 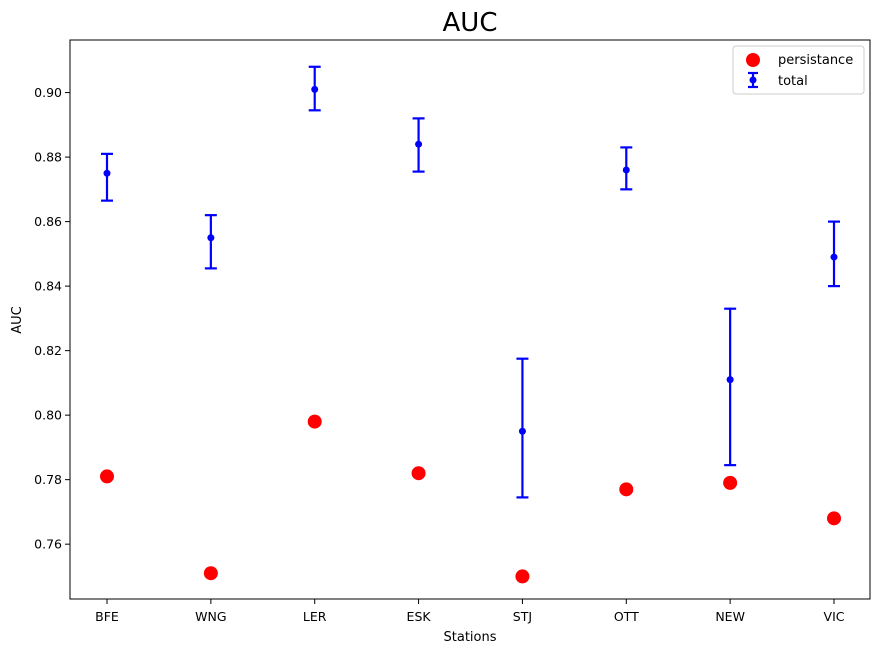 I want to click on y-tick-label: 0.80, so click(x=48, y=415).